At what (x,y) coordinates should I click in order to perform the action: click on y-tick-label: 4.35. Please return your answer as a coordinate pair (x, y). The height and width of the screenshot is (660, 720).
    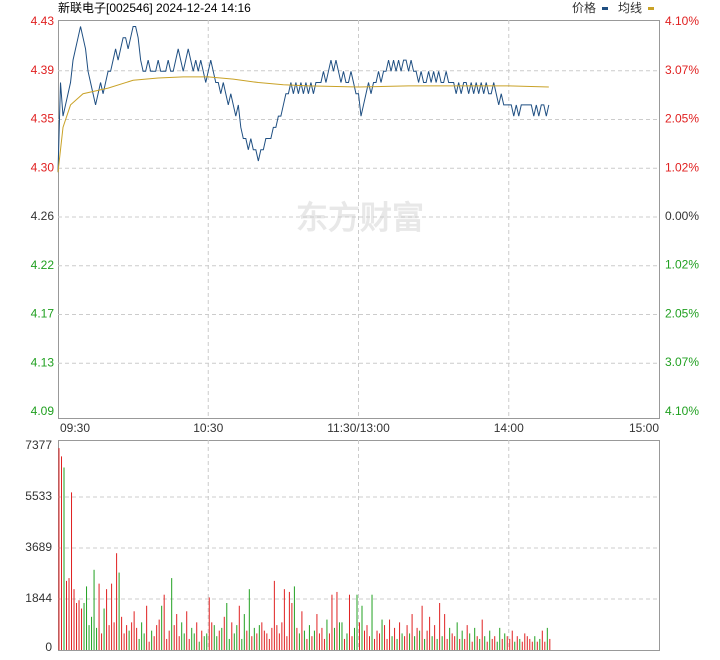
    Looking at the image, I should click on (43, 119).